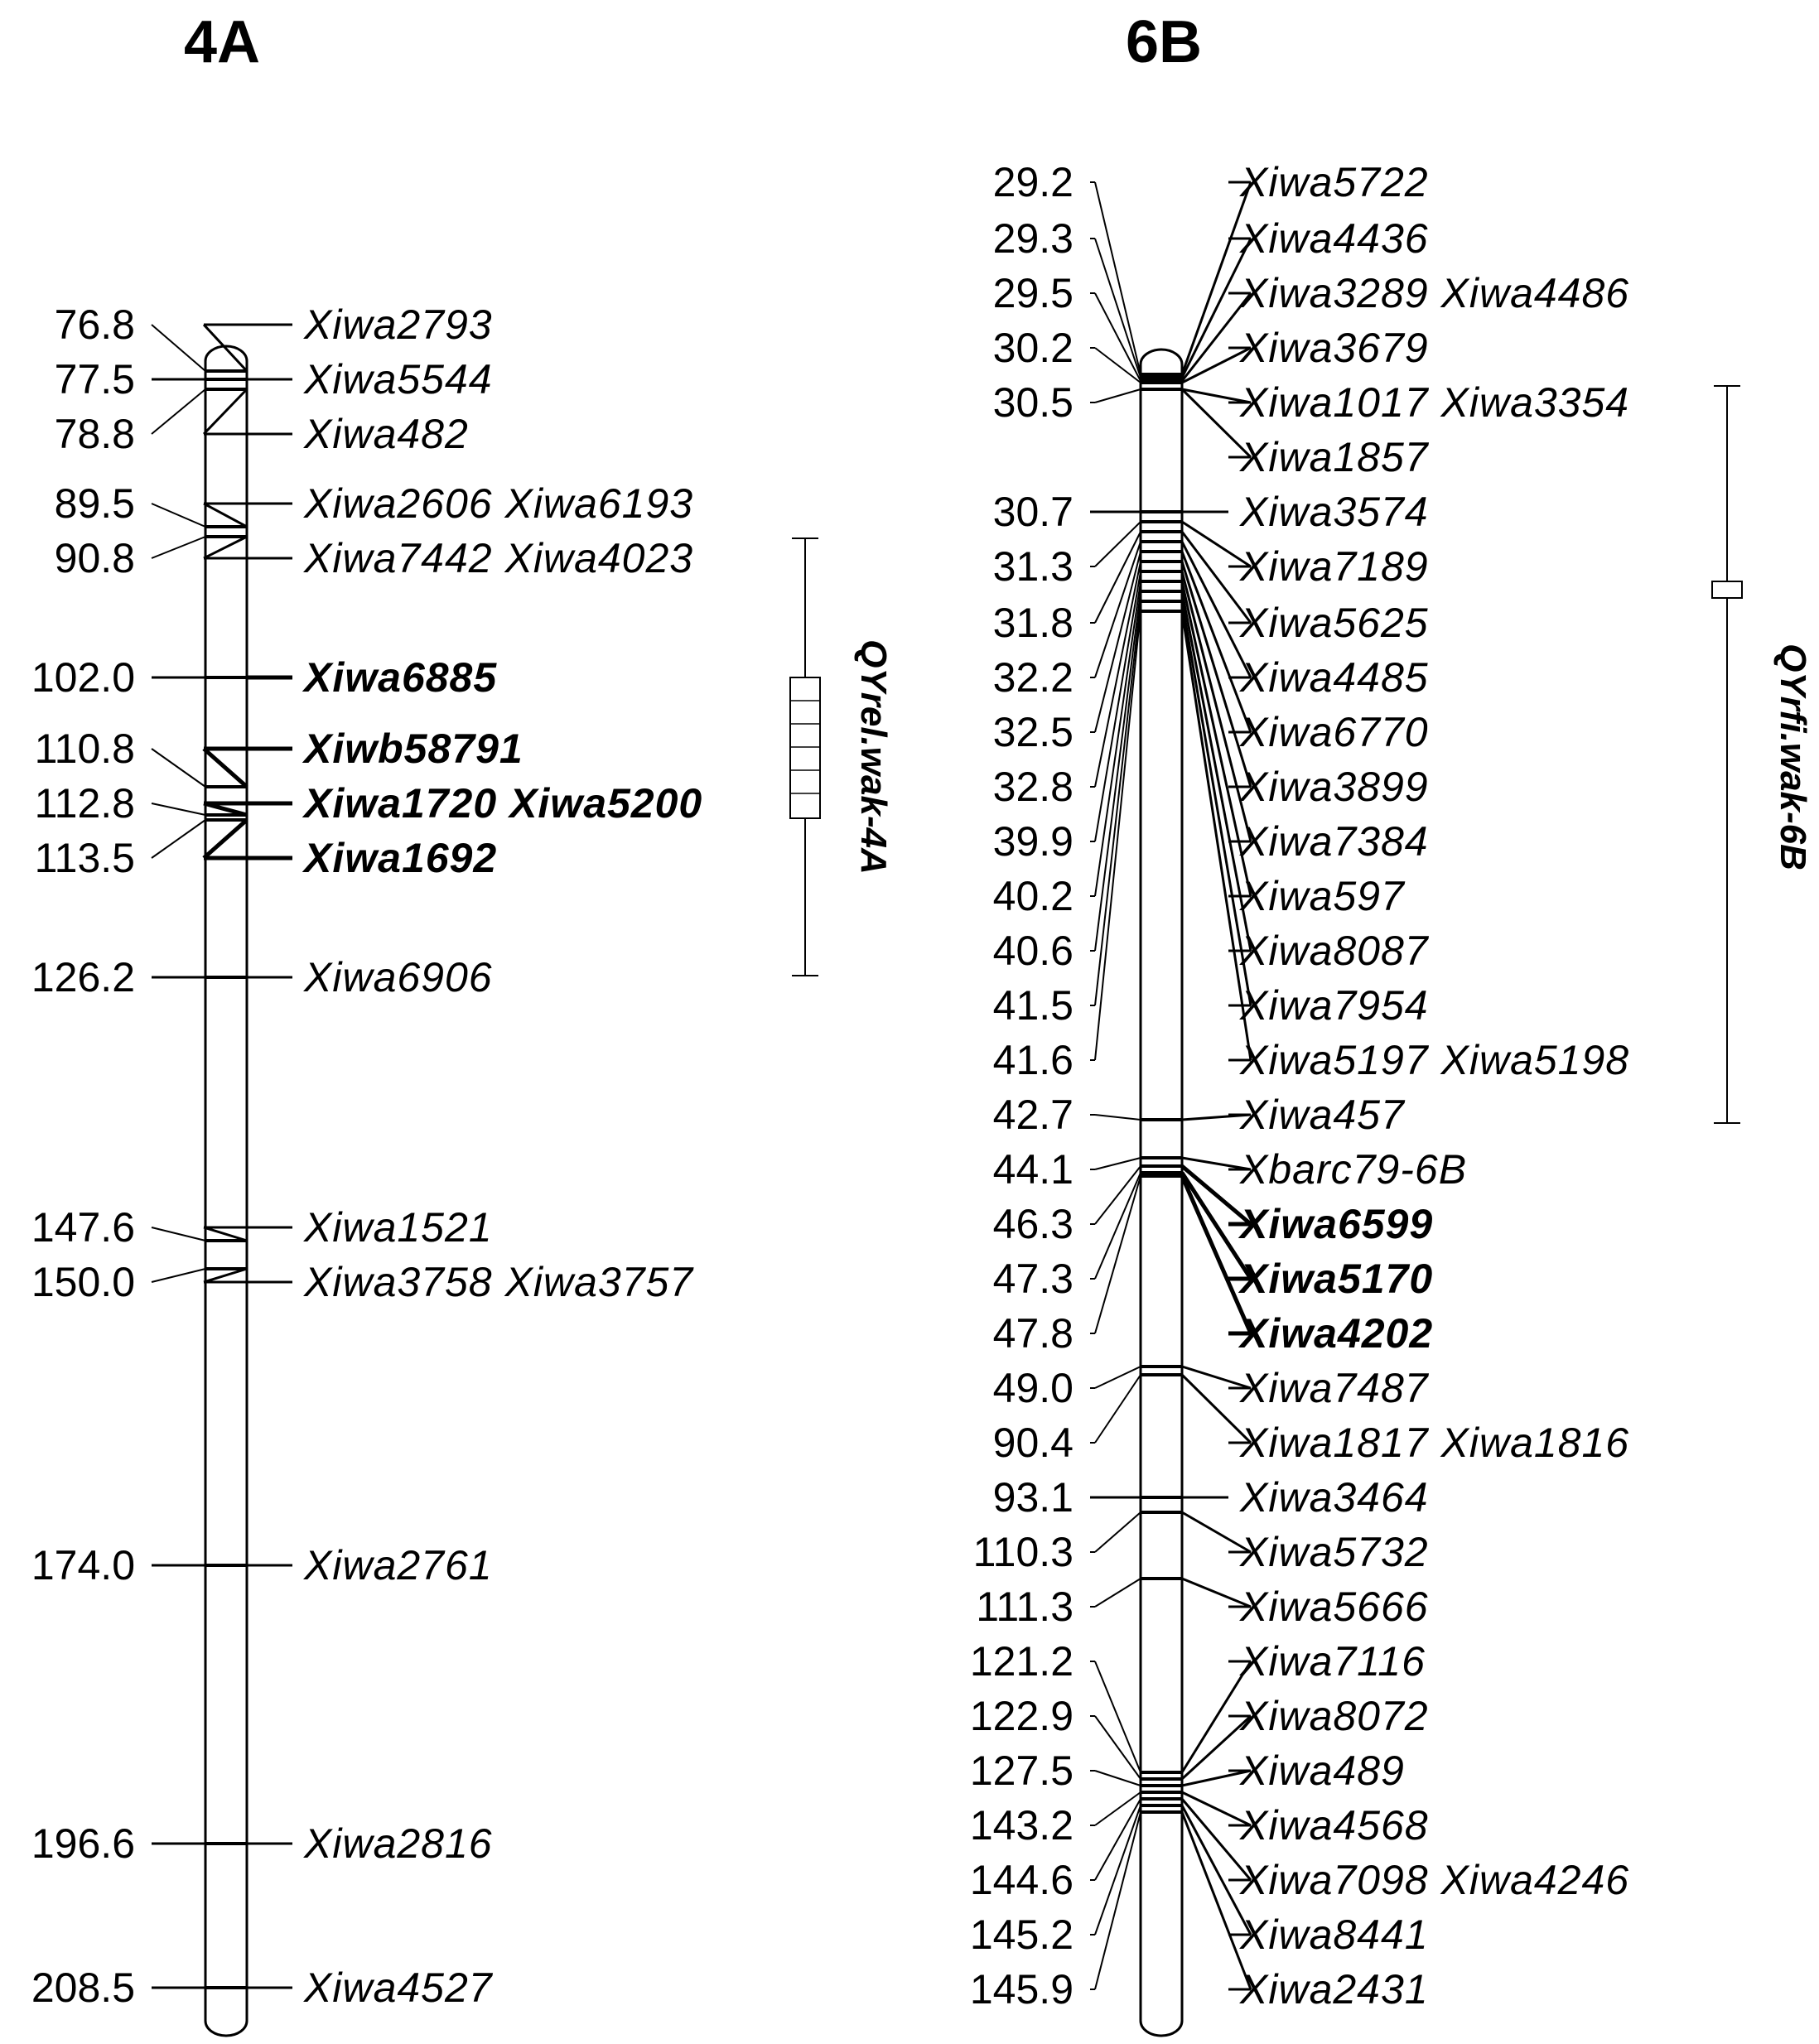 Image resolution: width=1819 pixels, height=2044 pixels. What do you see at coordinates (1353, 1170) in the screenshot?
I see `marker-name: Xbarc79-6B` at bounding box center [1353, 1170].